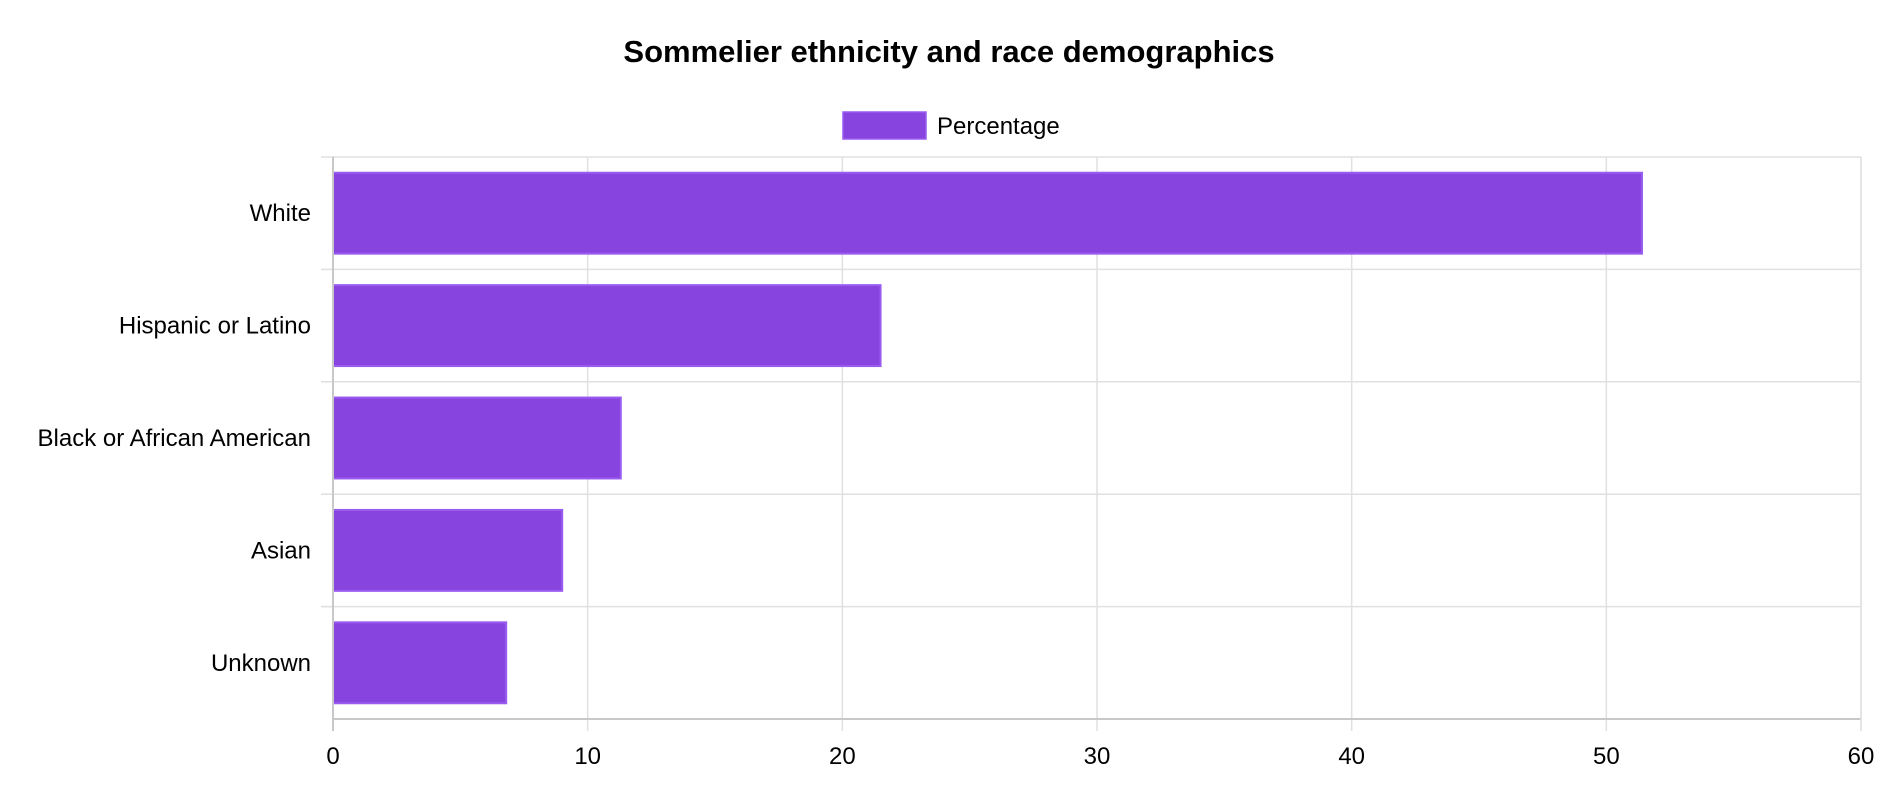 This screenshot has height=808, width=1898. What do you see at coordinates (884, 125) in the screenshot?
I see `legend-swatch` at bounding box center [884, 125].